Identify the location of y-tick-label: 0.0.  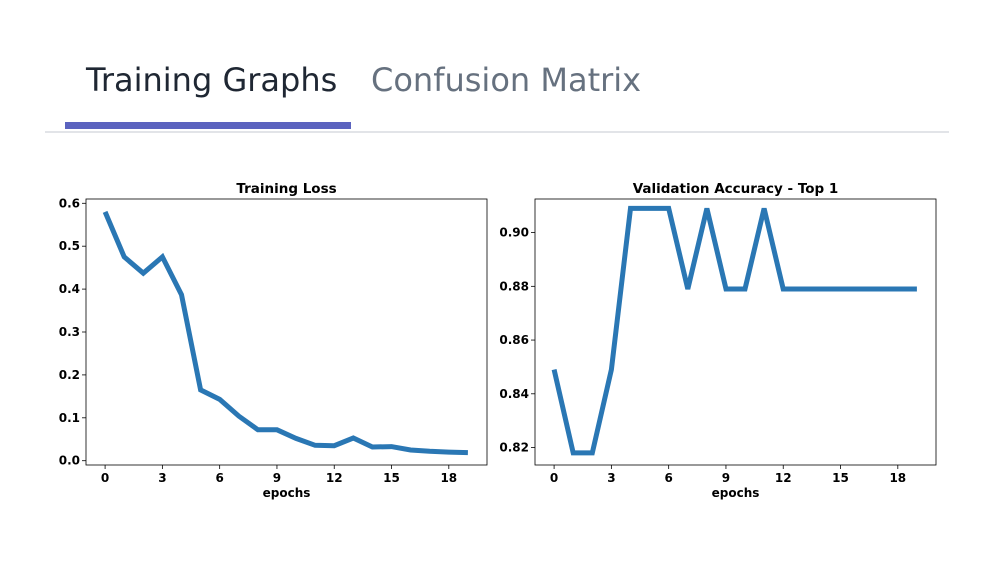
(69, 461).